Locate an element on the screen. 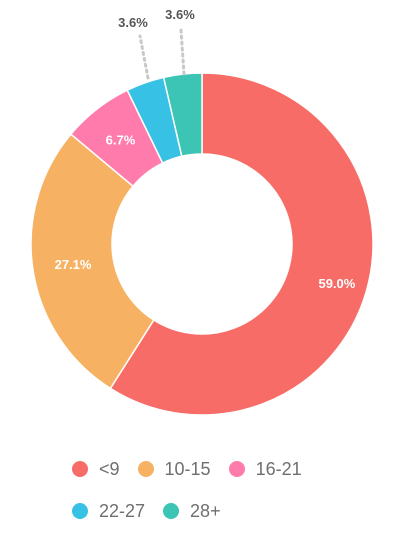 Image resolution: width=402 pixels, height=536 pixels. legend-label-lt9: <9 is located at coordinates (109, 468).